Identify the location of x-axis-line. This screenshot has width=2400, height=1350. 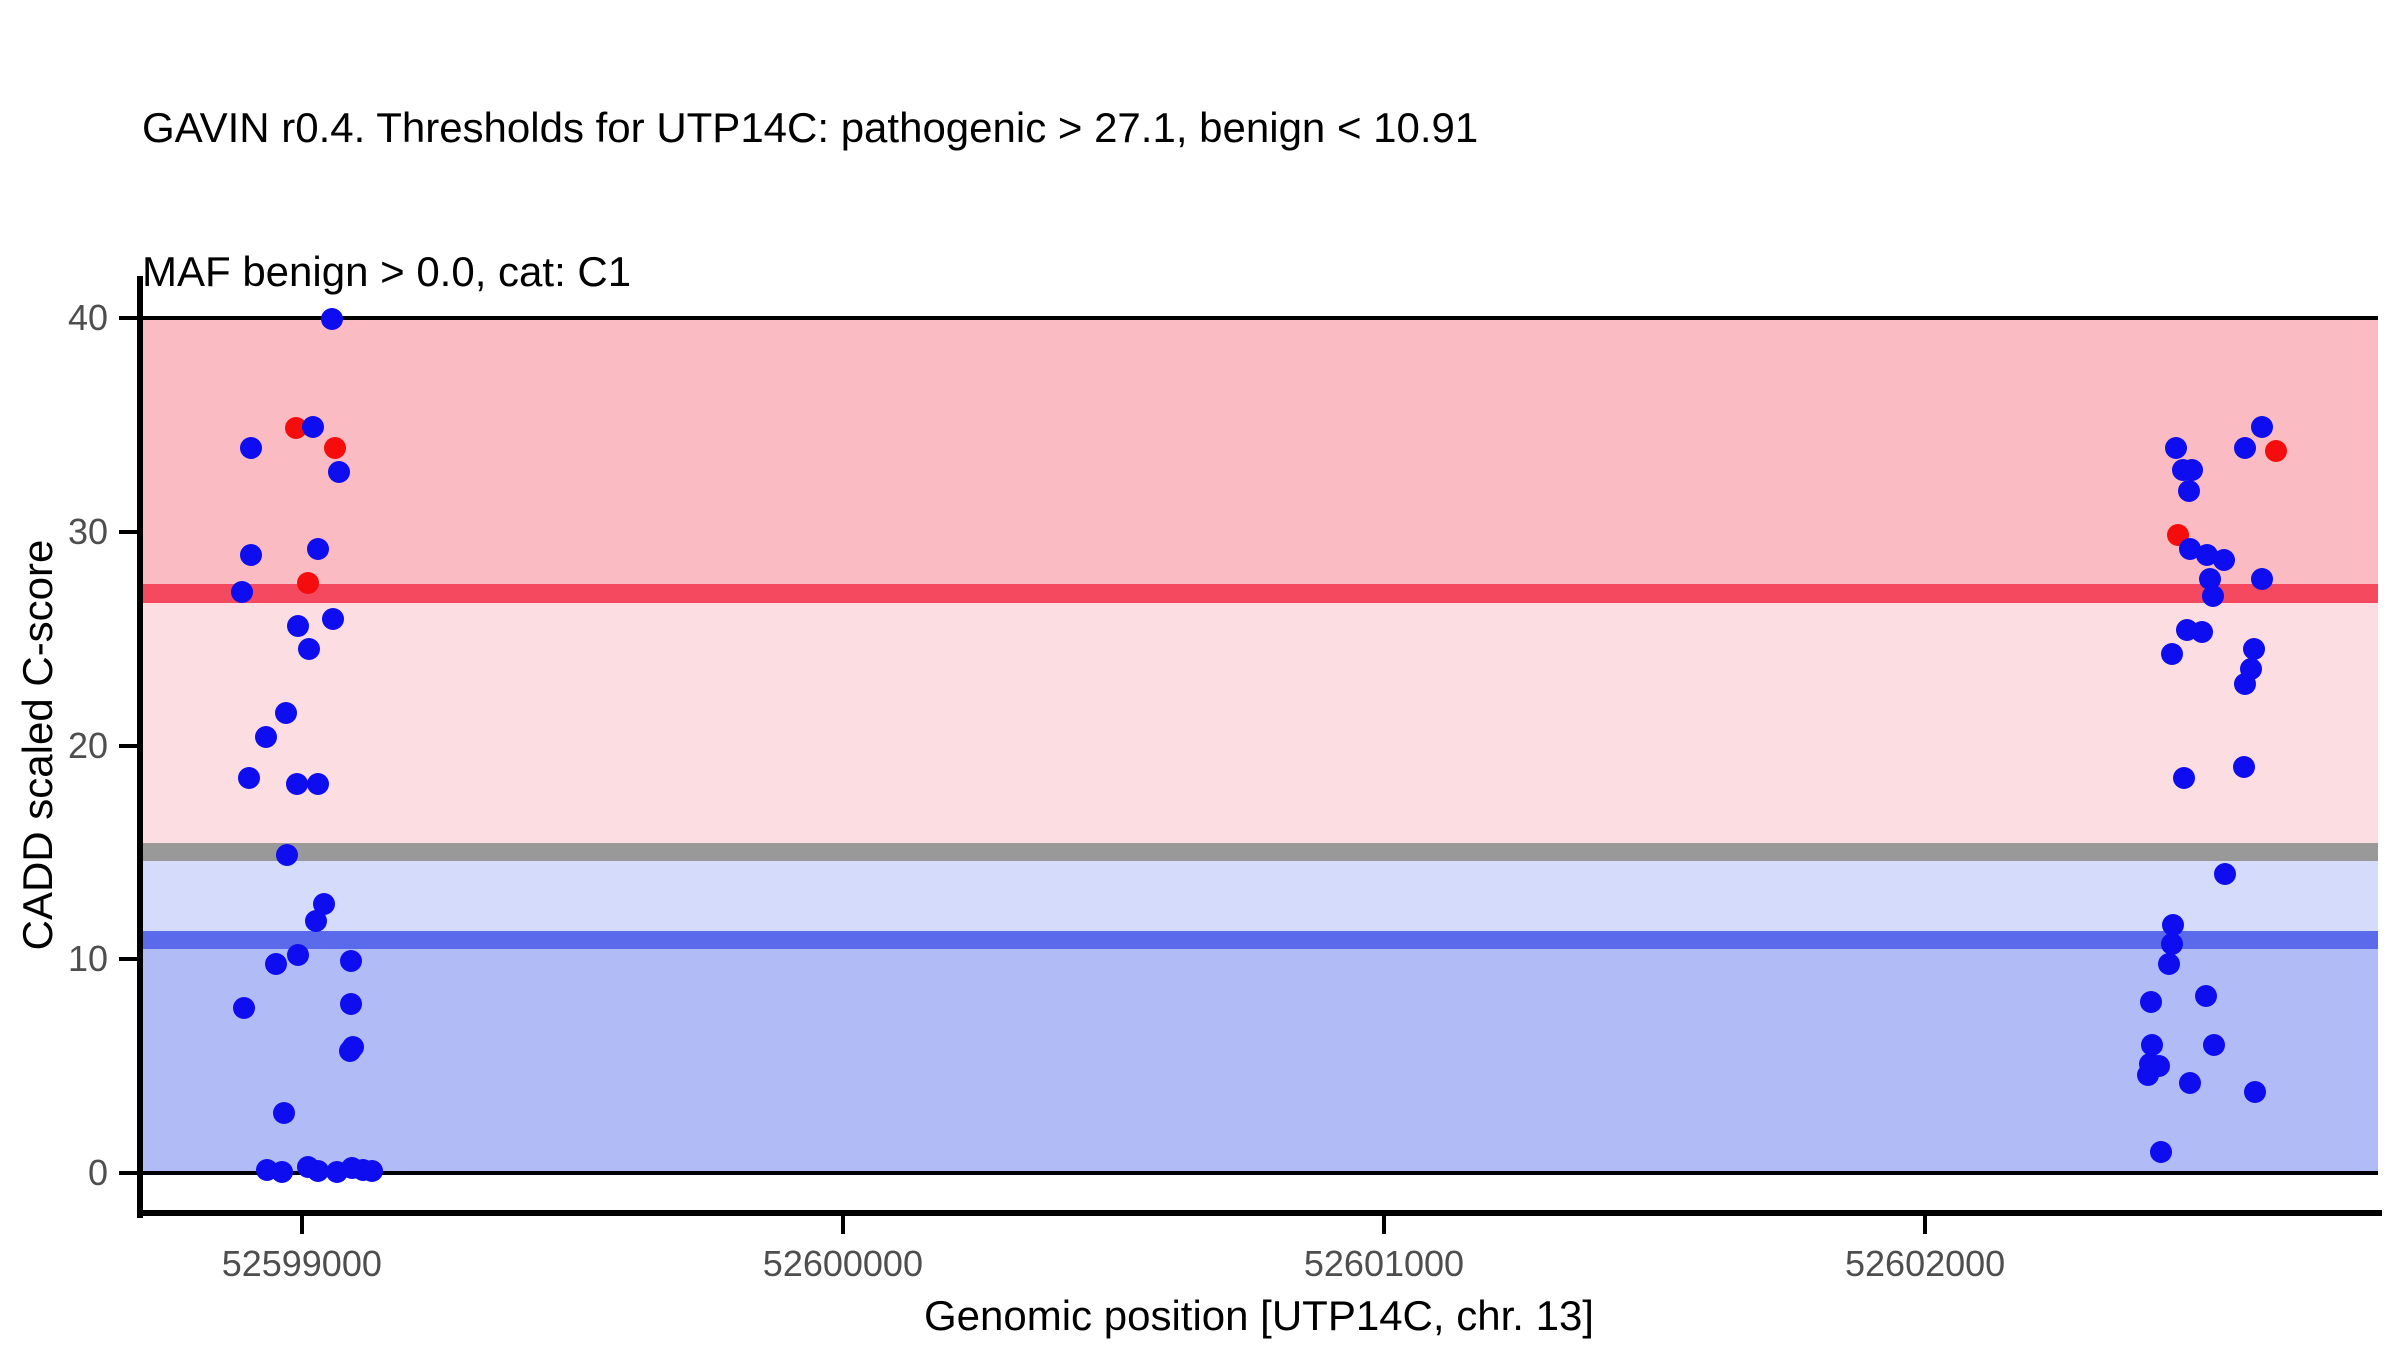
(1259, 1213).